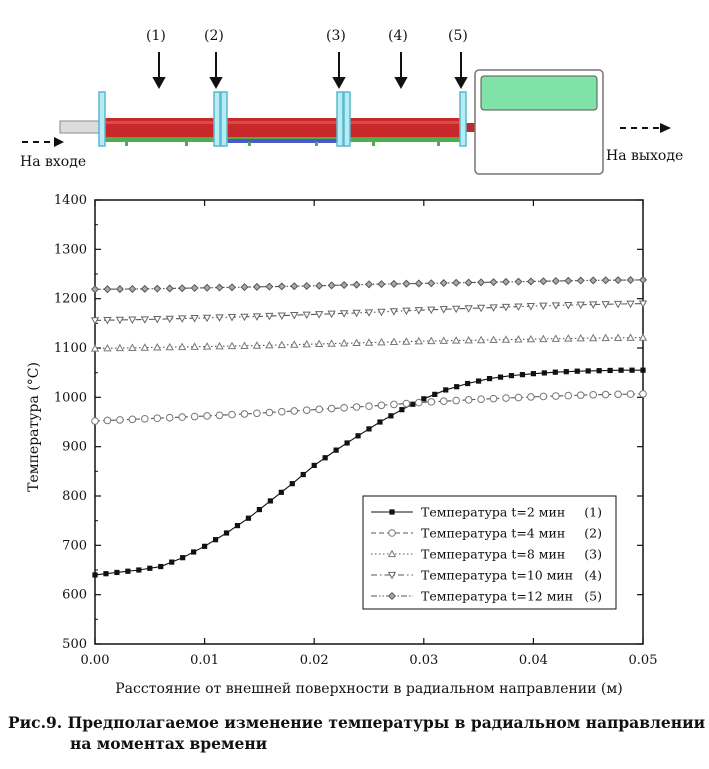 The height and width of the screenshot is (769, 709). I want to click on legend-label: Температура t=12 мин, so click(497, 596).